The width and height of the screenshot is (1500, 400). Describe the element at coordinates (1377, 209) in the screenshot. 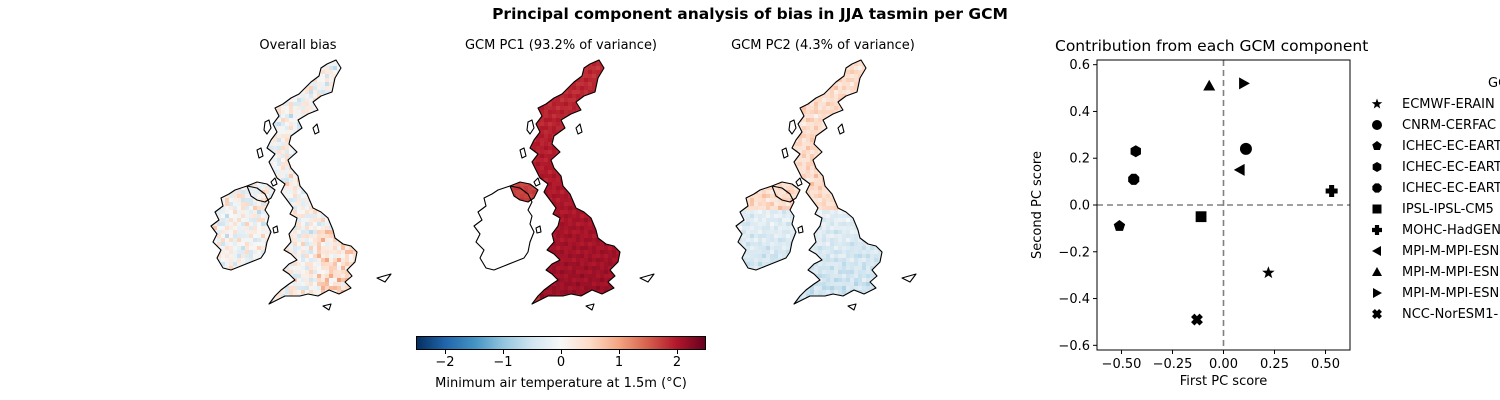

I see `legend-marker-square-icon` at that location.